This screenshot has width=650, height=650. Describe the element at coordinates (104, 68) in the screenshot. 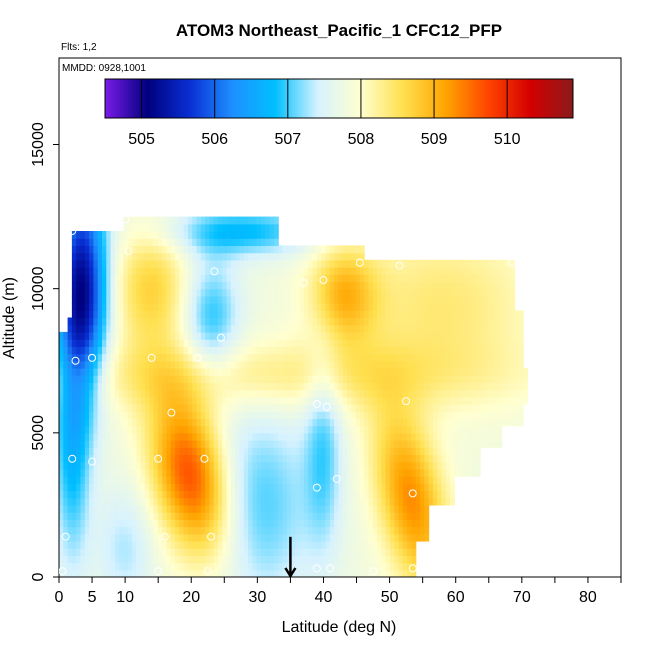

I see `date-annotation: MMDD: 0928,1001` at that location.